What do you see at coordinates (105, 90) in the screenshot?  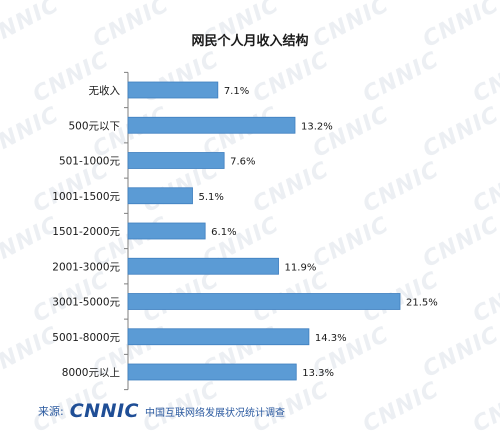 I see `category-label: 无收入` at bounding box center [105, 90].